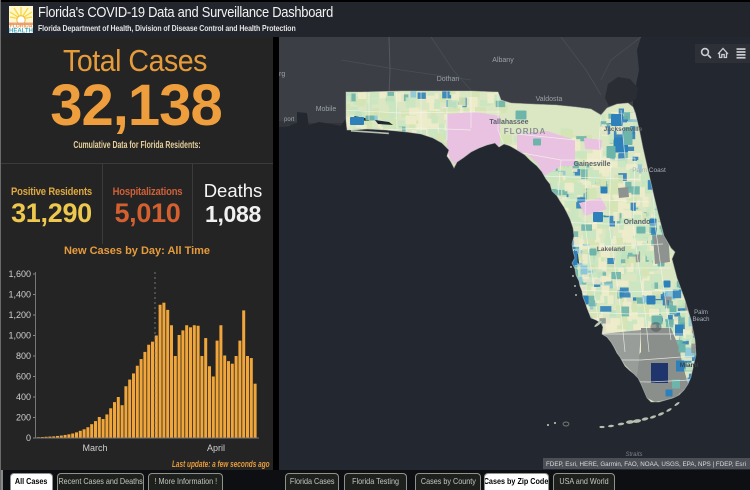 The width and height of the screenshot is (750, 490). I want to click on svg-text: Beach, so click(700, 320).